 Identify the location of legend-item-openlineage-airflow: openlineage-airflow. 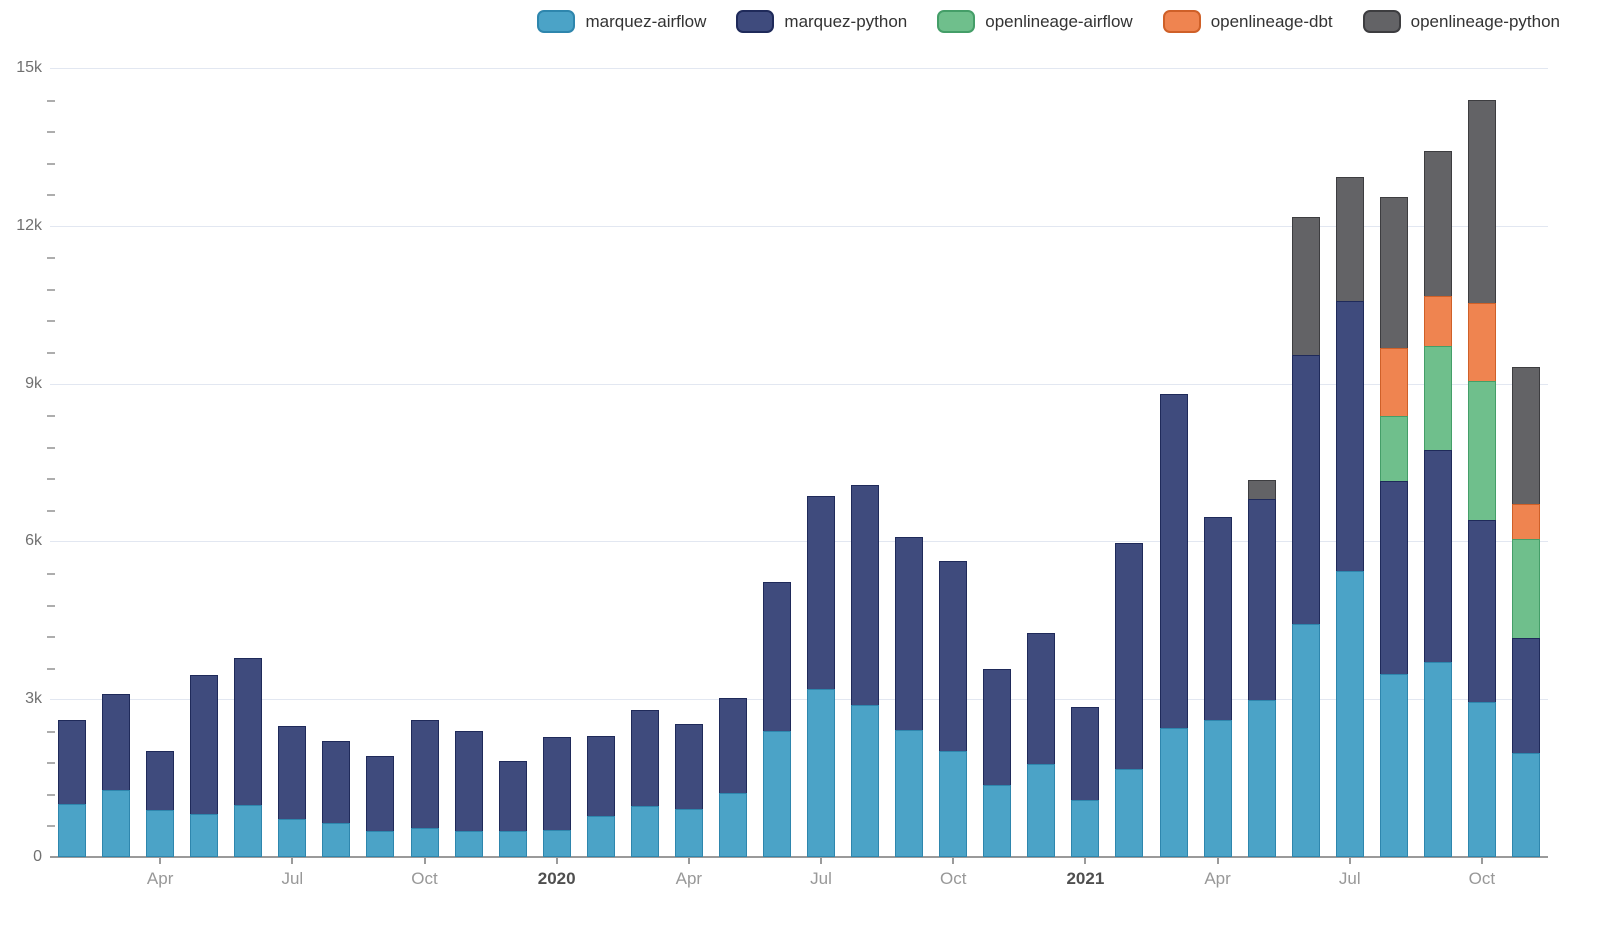
(1035, 21).